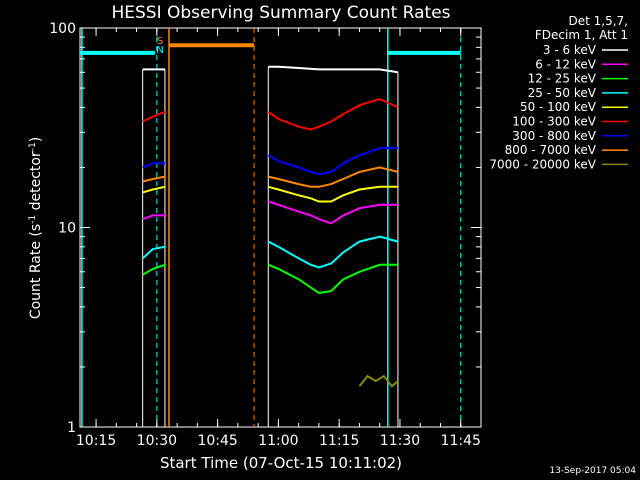 The width and height of the screenshot is (640, 480). Describe the element at coordinates (270, 49) in the screenshot. I see `attenuator-bars` at that location.